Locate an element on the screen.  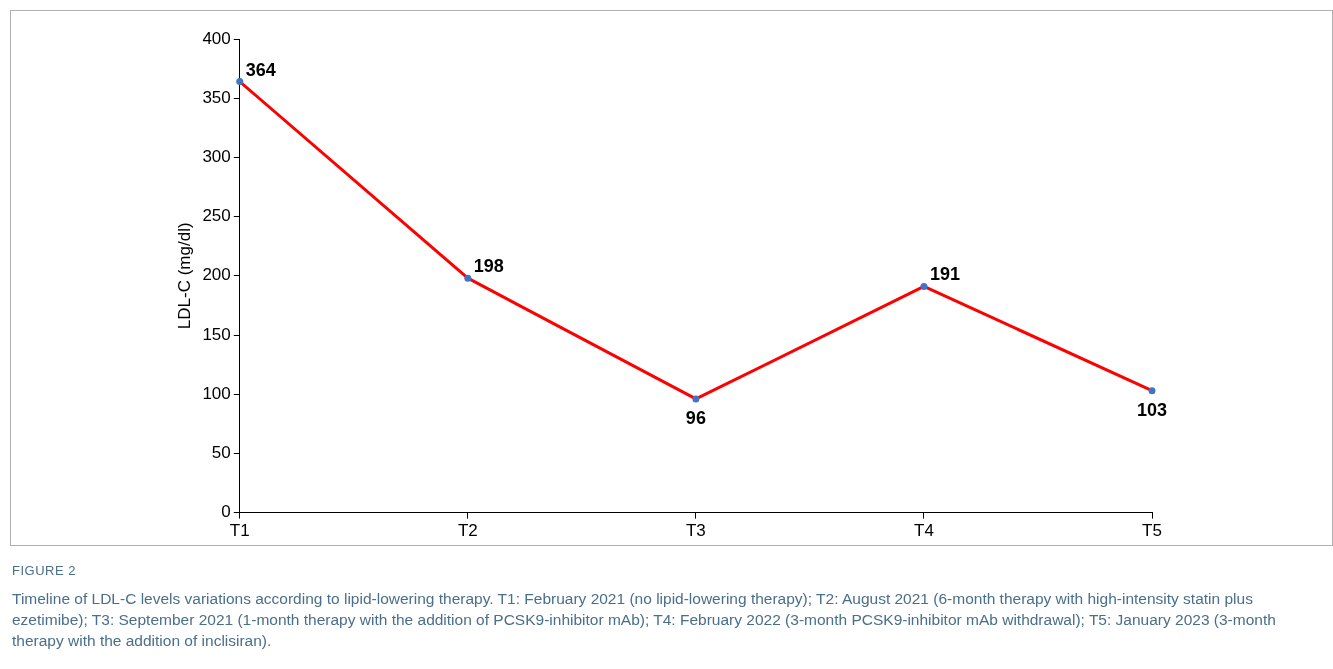
x-tick-label: T5 is located at coordinates (1152, 531).